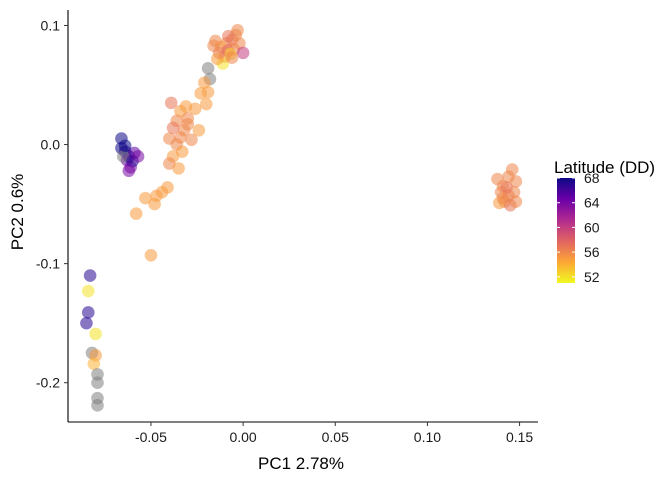 The height and width of the screenshot is (480, 672). I want to click on y-tick-label: -0.1, so click(48, 264).